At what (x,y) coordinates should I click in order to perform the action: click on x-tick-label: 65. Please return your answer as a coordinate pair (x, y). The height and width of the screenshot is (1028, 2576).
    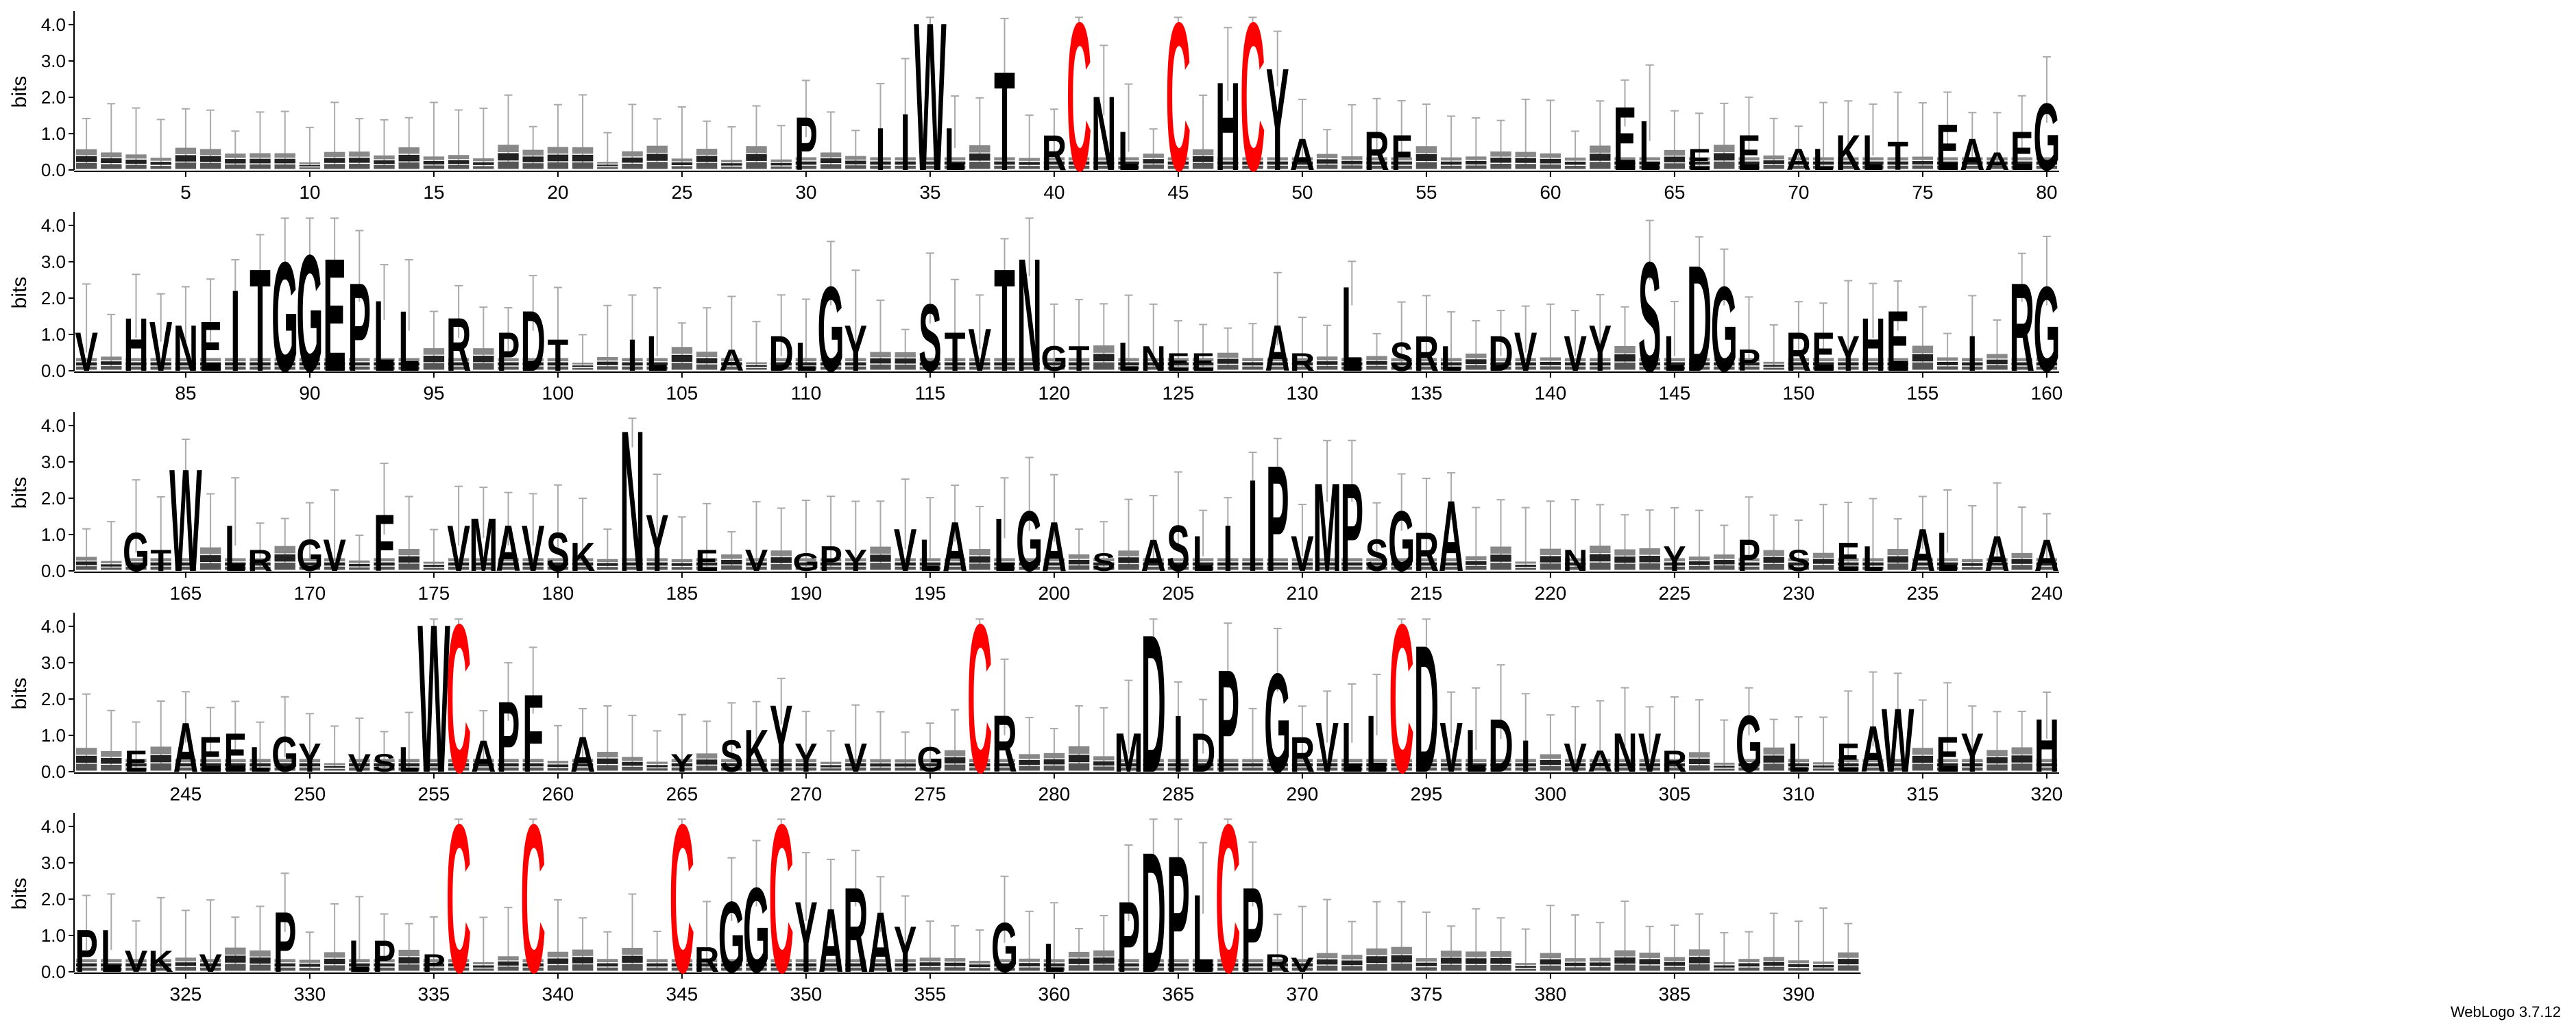
    Looking at the image, I should click on (1674, 192).